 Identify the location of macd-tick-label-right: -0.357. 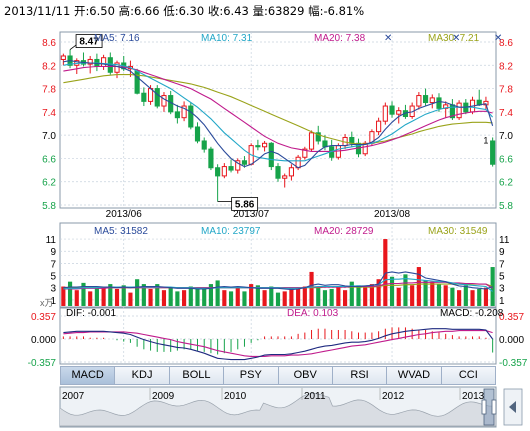
(513, 363).